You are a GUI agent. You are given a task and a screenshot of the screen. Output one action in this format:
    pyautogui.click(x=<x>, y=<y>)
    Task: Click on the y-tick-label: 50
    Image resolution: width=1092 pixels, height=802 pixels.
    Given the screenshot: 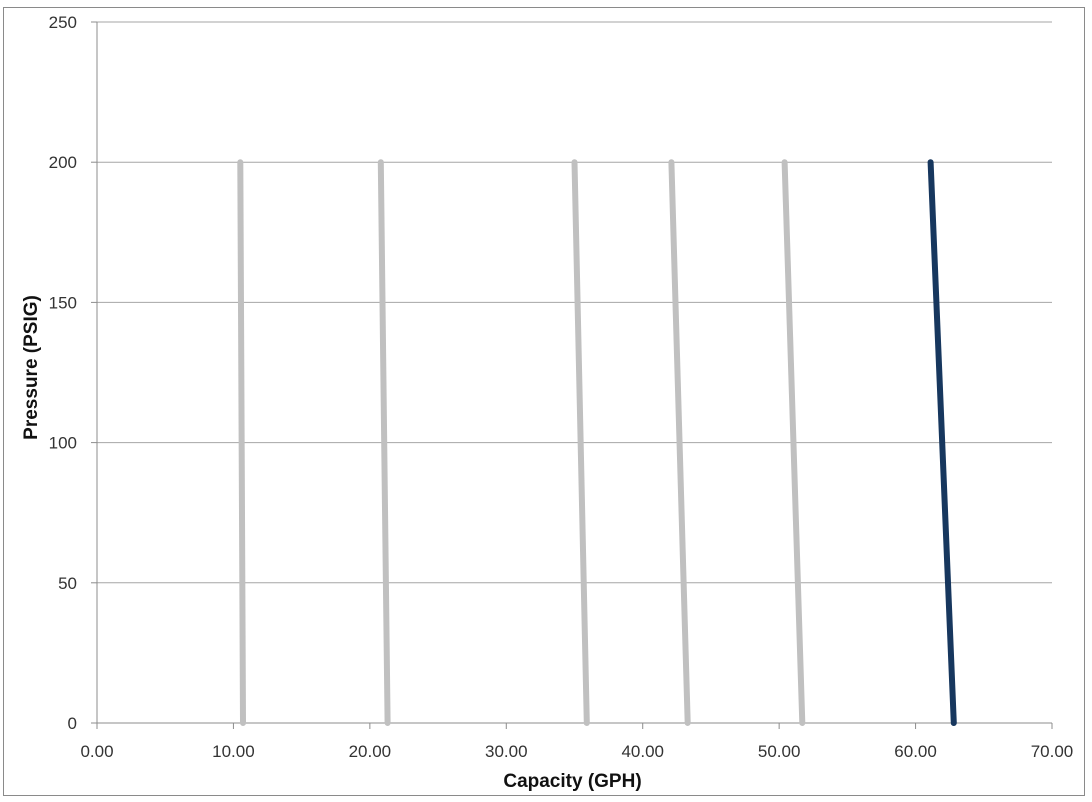 What is the action you would take?
    pyautogui.click(x=67, y=583)
    